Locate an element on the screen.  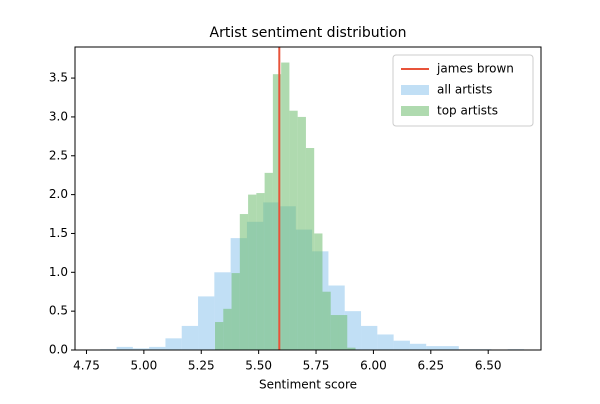
x-tick-label: 5.00 is located at coordinates (144, 366).